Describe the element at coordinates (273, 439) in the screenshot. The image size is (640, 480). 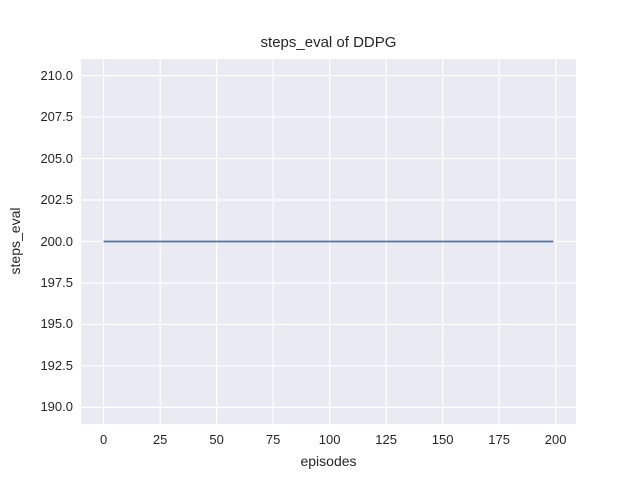
I see `x-tick-label: 75` at that location.